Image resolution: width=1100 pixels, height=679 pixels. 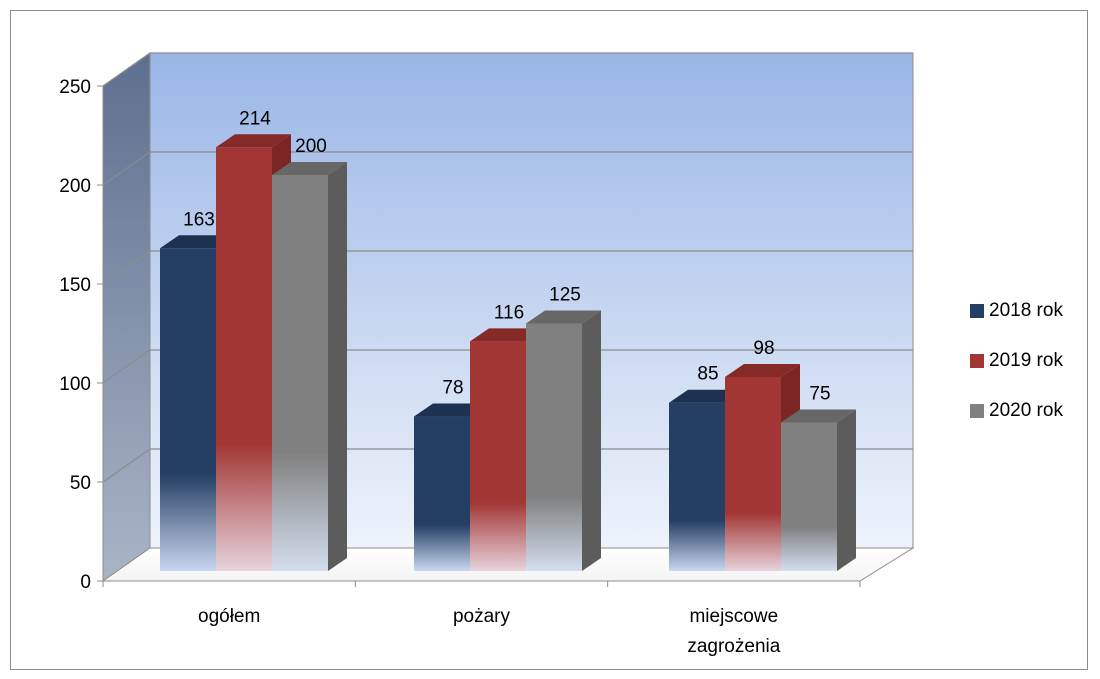 I want to click on data-label: 163, so click(x=199, y=219).